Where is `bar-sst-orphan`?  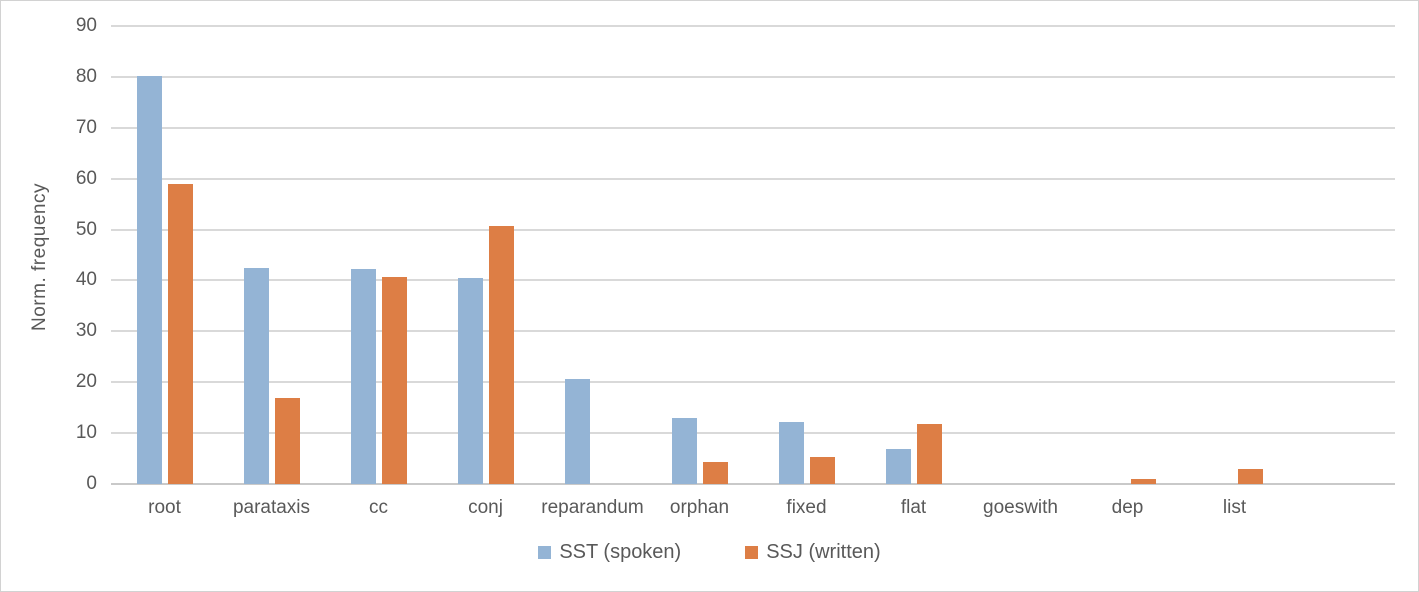 bar-sst-orphan is located at coordinates (684, 450).